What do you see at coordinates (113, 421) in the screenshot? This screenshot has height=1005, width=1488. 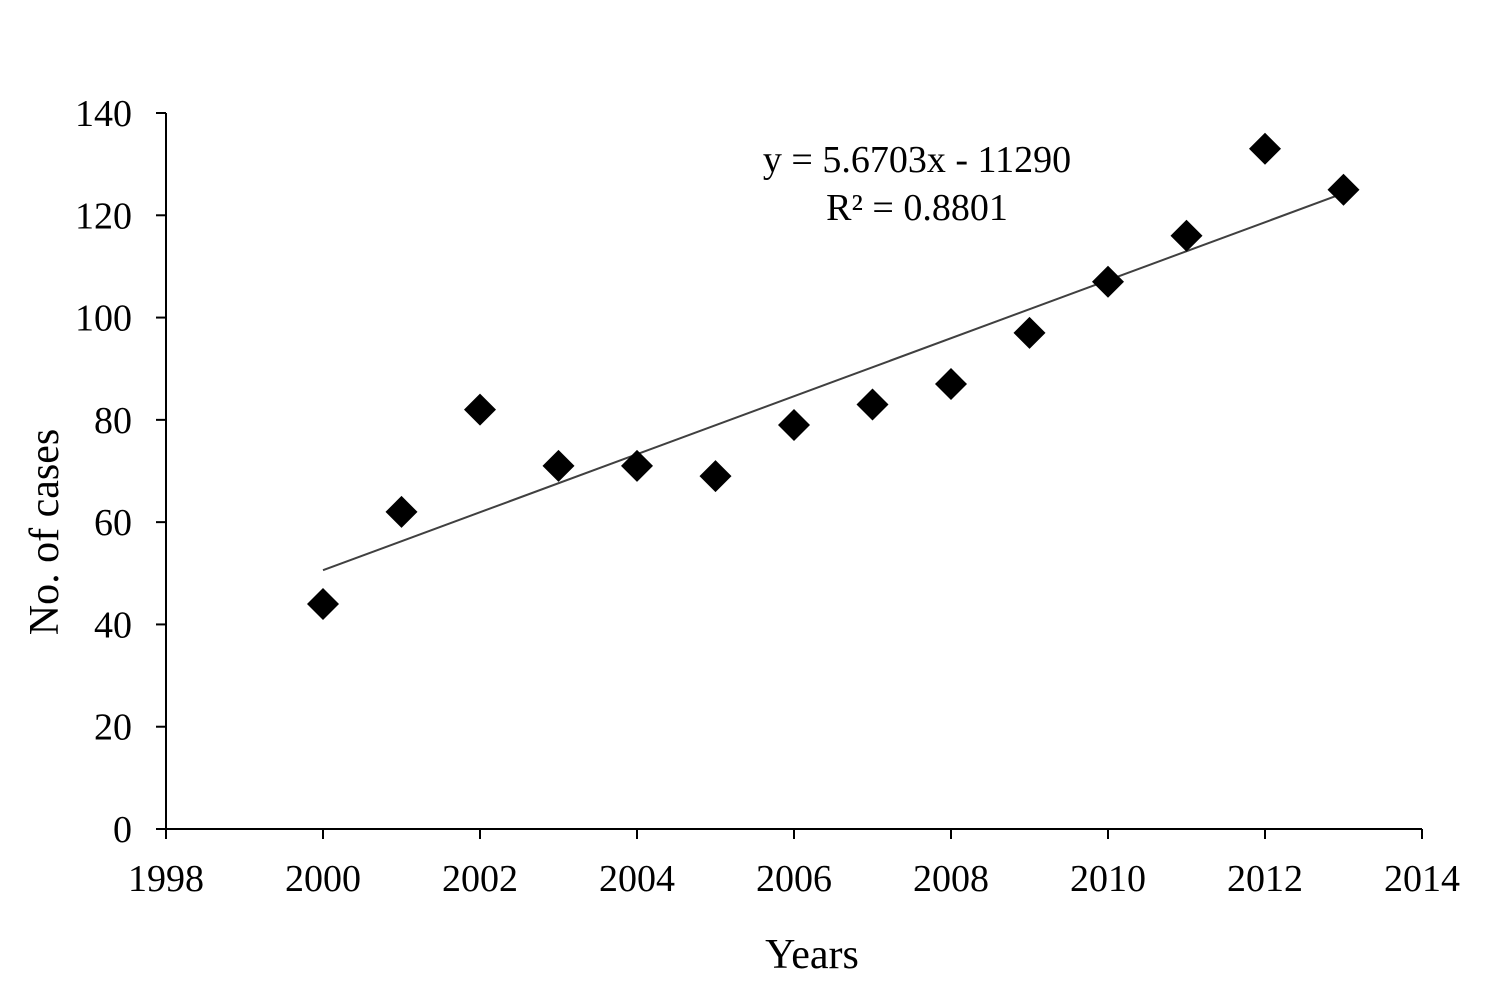 I see `y-tick-label: 80` at bounding box center [113, 421].